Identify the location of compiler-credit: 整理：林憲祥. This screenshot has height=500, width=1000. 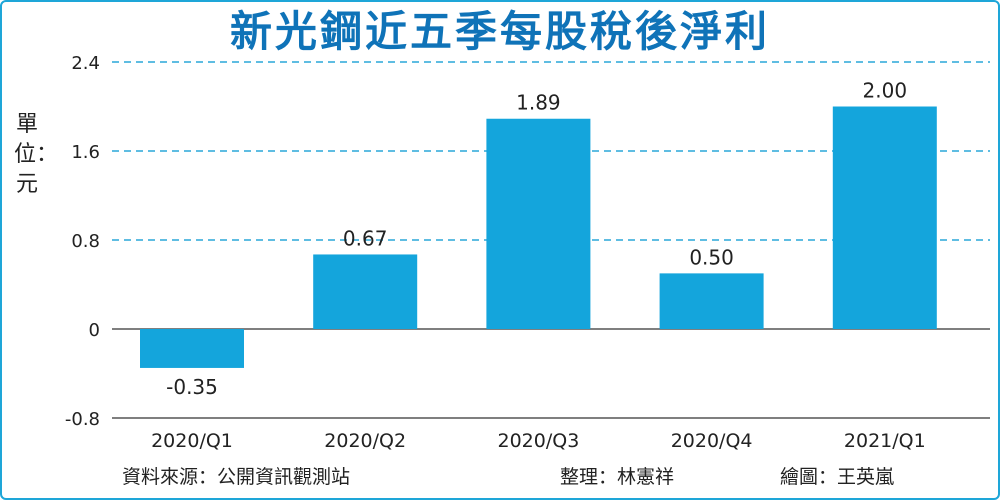
(617, 477).